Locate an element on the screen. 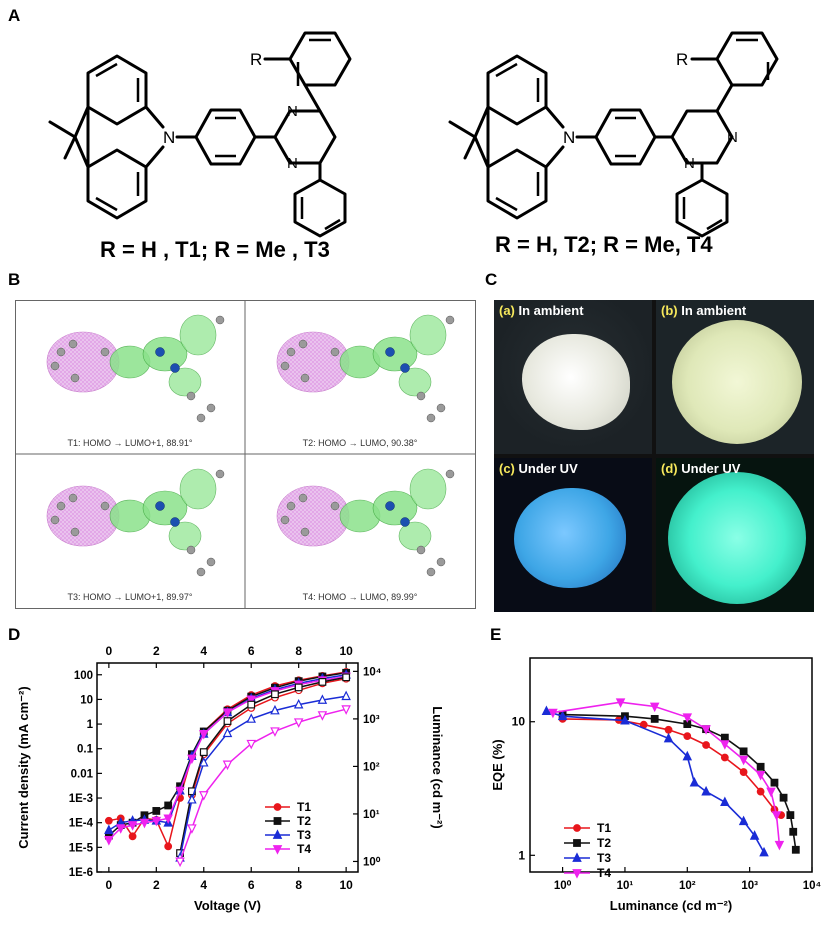 The width and height of the screenshot is (829, 945). y-tick-label: 0.01 is located at coordinates (82, 774).